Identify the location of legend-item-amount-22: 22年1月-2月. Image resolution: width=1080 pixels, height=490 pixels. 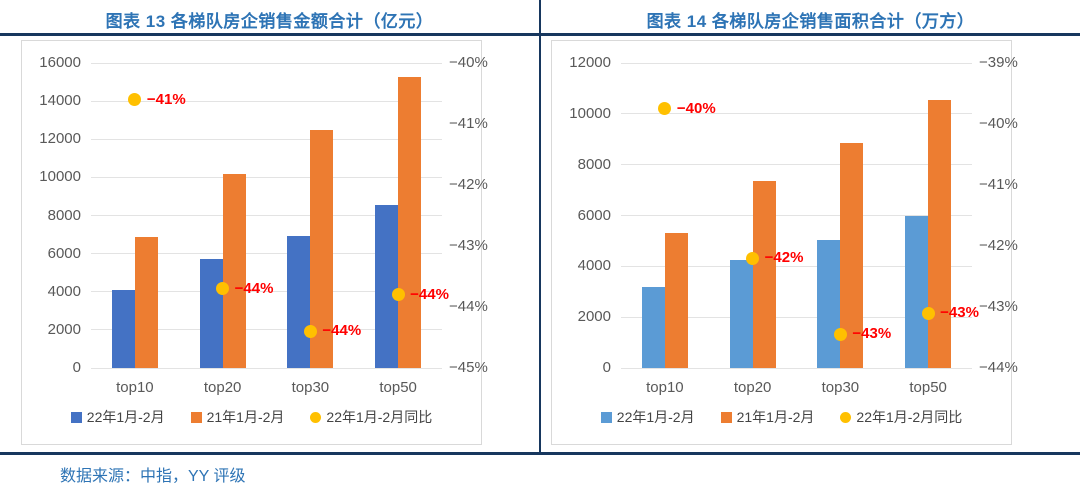
(117, 417).